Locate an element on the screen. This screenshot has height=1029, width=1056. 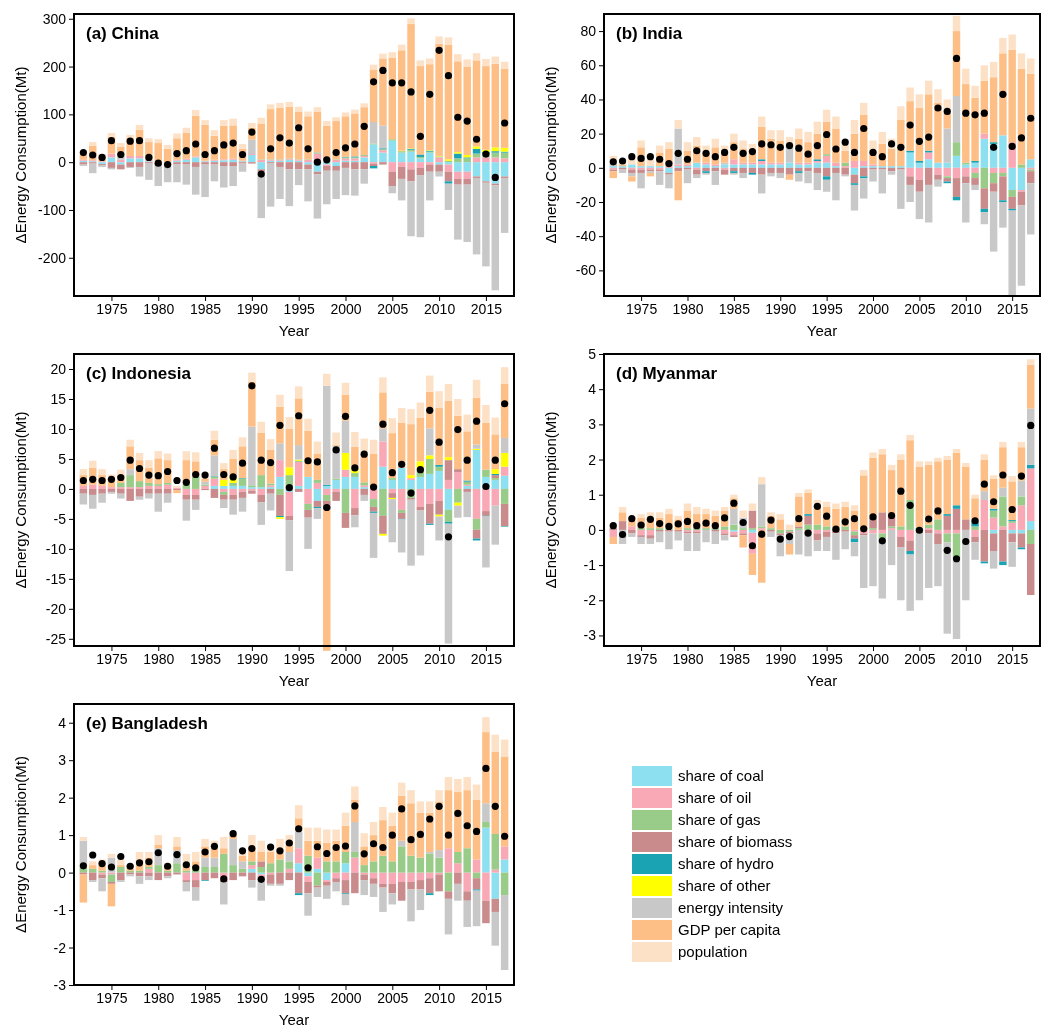
legend-label: share of other is located at coordinates (724, 885).